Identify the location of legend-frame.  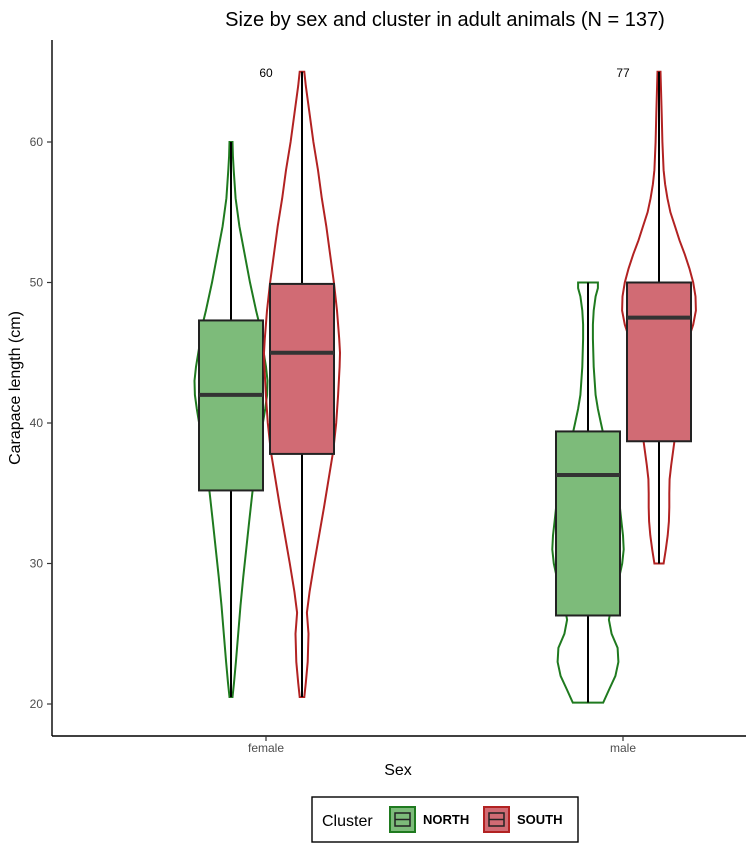
(445, 819).